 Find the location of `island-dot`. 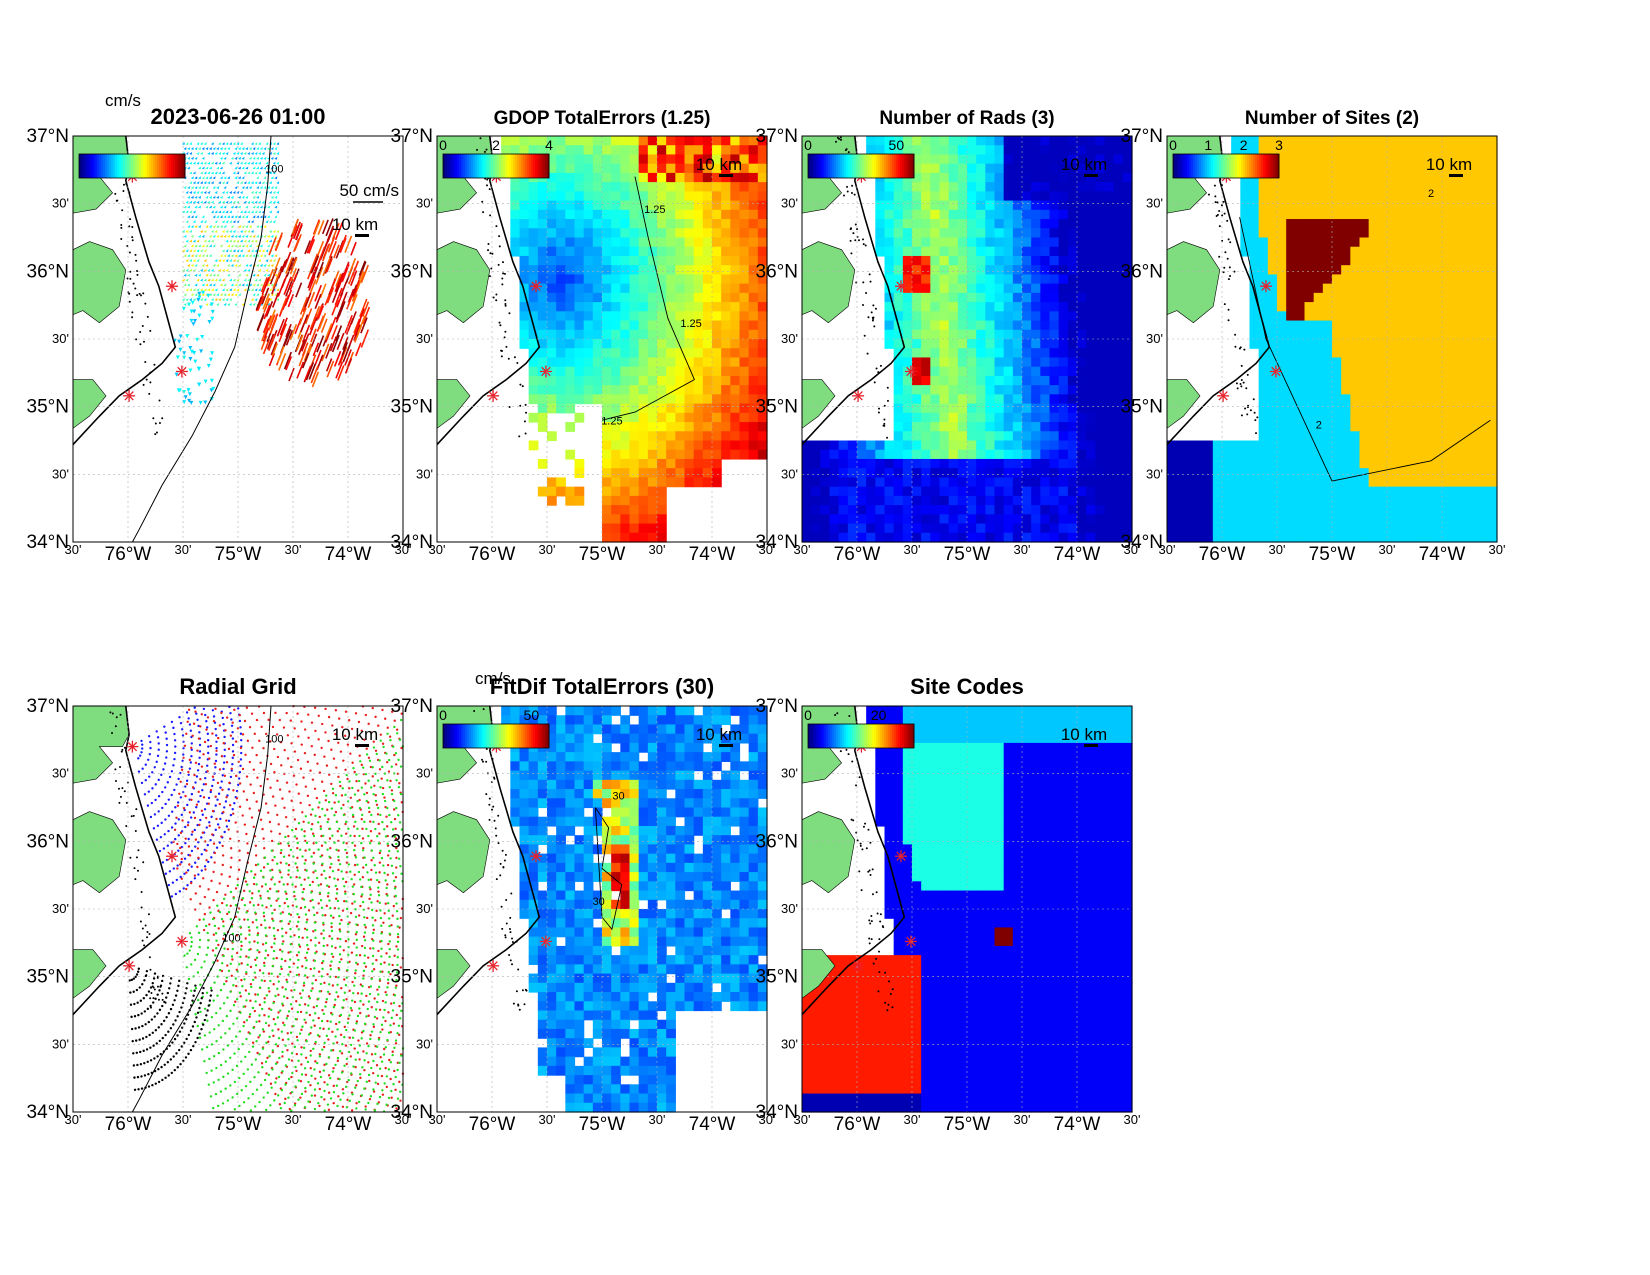

island-dot is located at coordinates (129, 226).